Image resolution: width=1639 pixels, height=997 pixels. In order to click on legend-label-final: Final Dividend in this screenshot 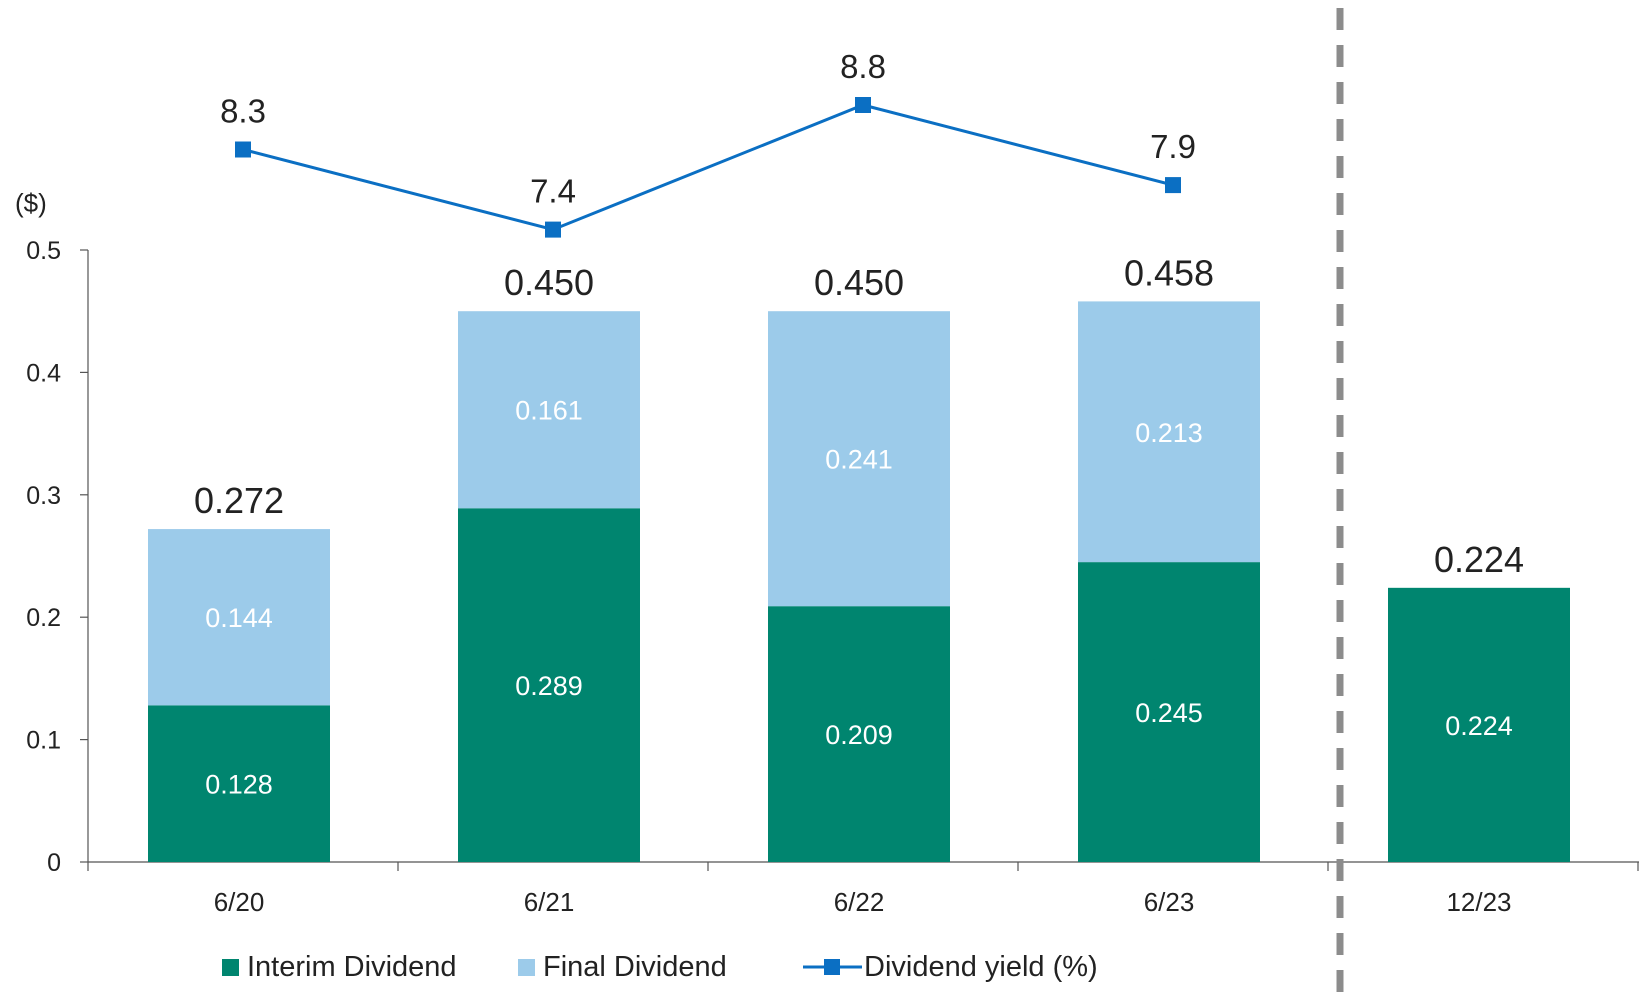, I will do `click(635, 967)`.